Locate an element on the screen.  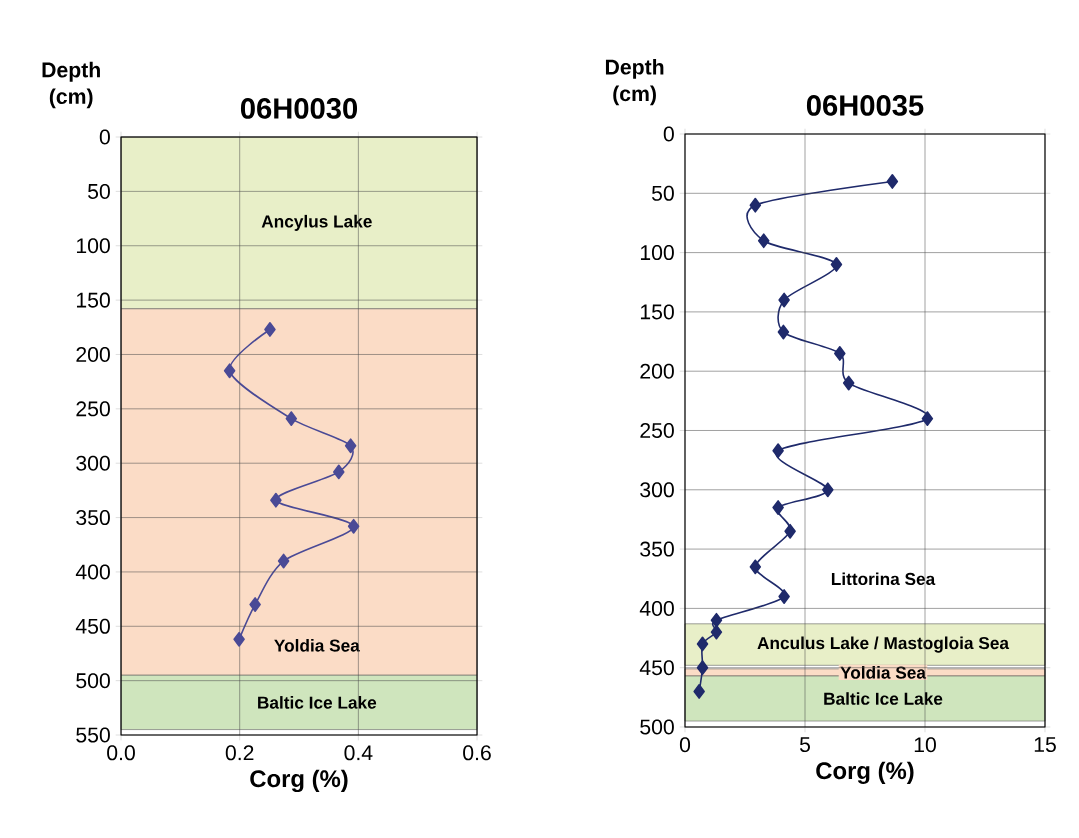
x-tick-label: 0 is located at coordinates (685, 745).